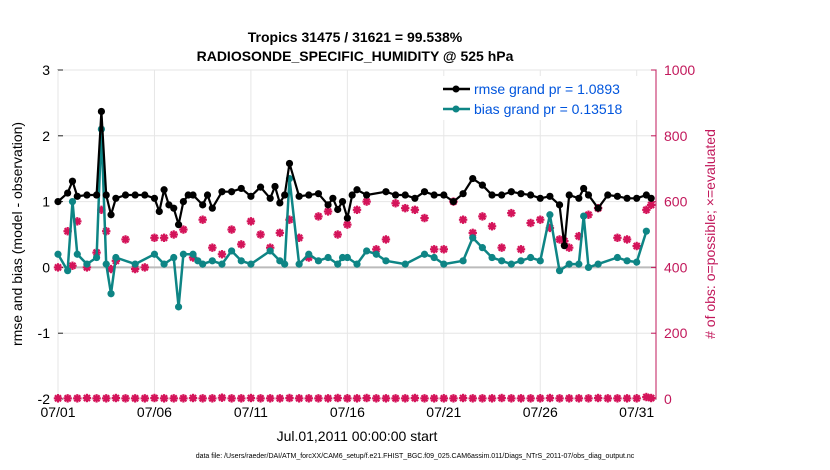  Describe the element at coordinates (456, 109) in the screenshot. I see `legend-bias-marker` at that location.